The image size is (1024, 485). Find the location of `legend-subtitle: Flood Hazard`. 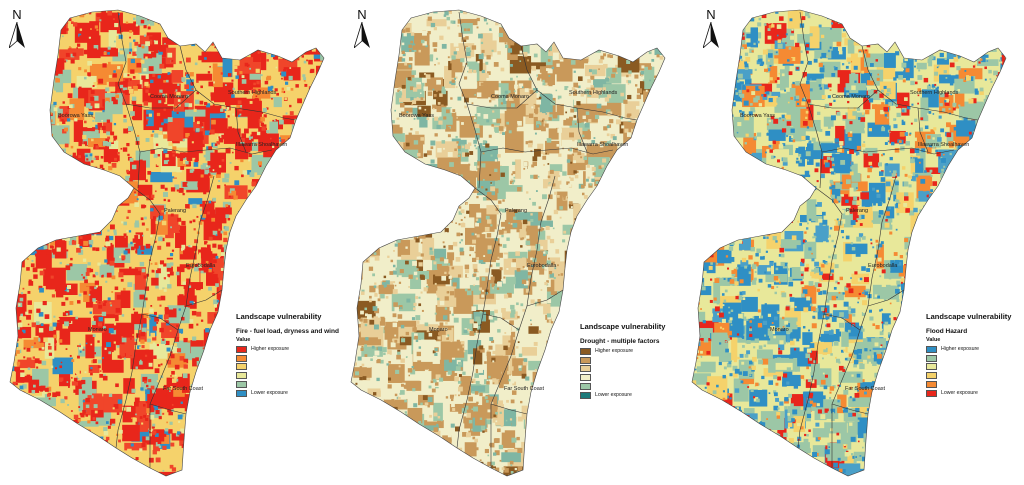

legend-subtitle: Flood Hazard is located at coordinates (947, 331).